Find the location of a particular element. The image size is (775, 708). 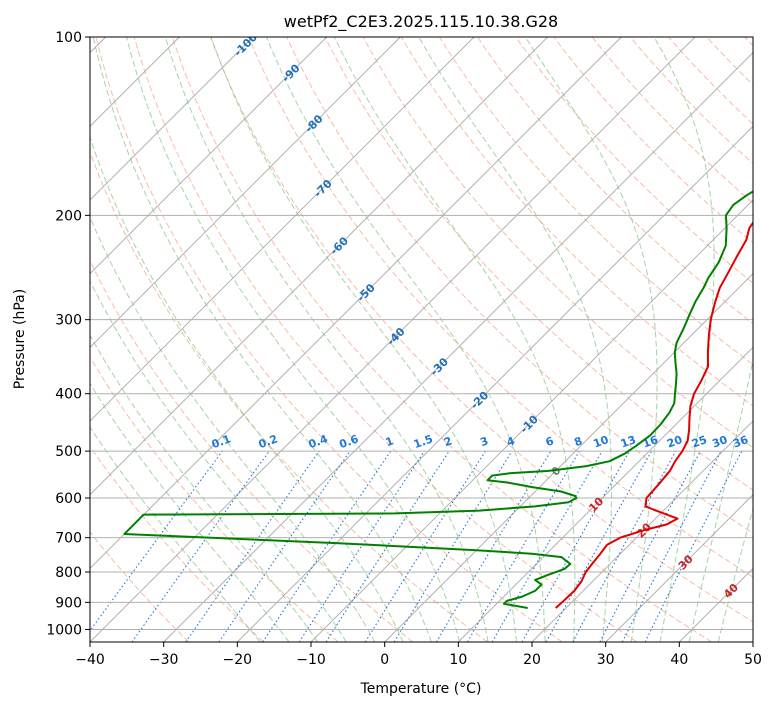

y-tick-label: 600 is located at coordinates (68, 499).